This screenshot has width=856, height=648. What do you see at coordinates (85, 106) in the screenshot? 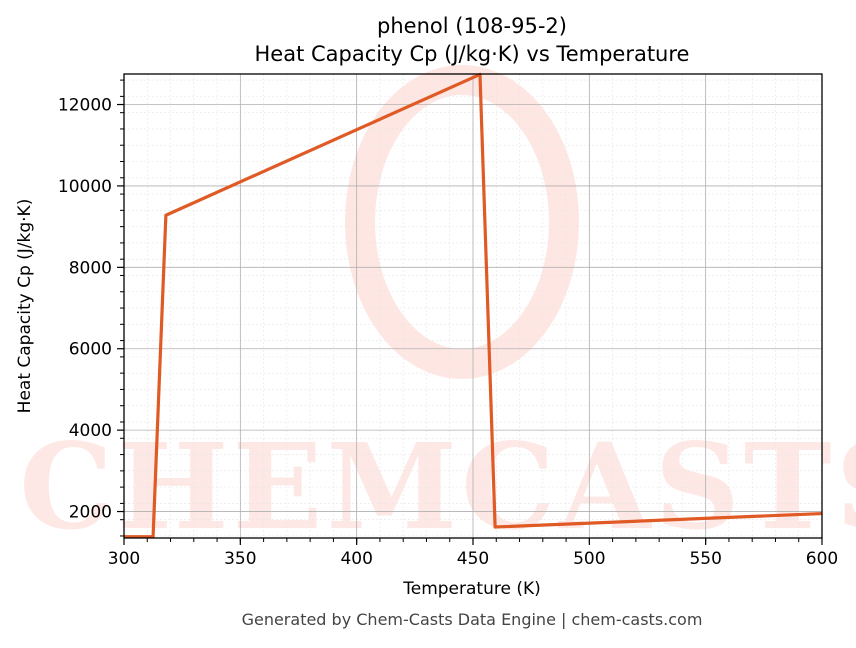
I see `y-tick-label: 12000` at bounding box center [85, 106].